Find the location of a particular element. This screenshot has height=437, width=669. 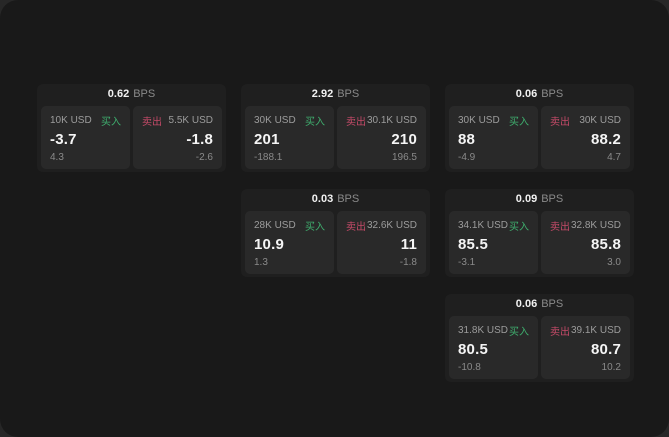

sell-tile-header: 卖出 30.1K USD is located at coordinates (381, 120).